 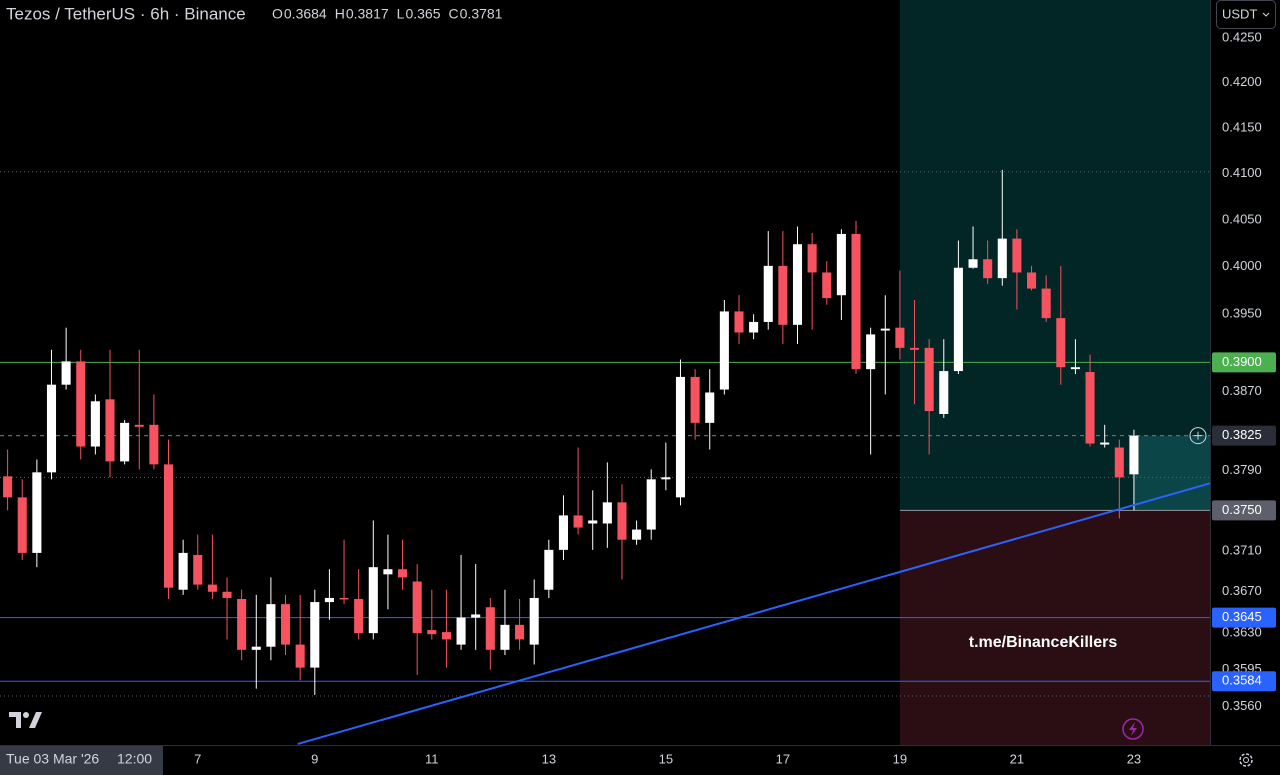 What do you see at coordinates (1054, 627) in the screenshot?
I see `position-stop-zone` at bounding box center [1054, 627].